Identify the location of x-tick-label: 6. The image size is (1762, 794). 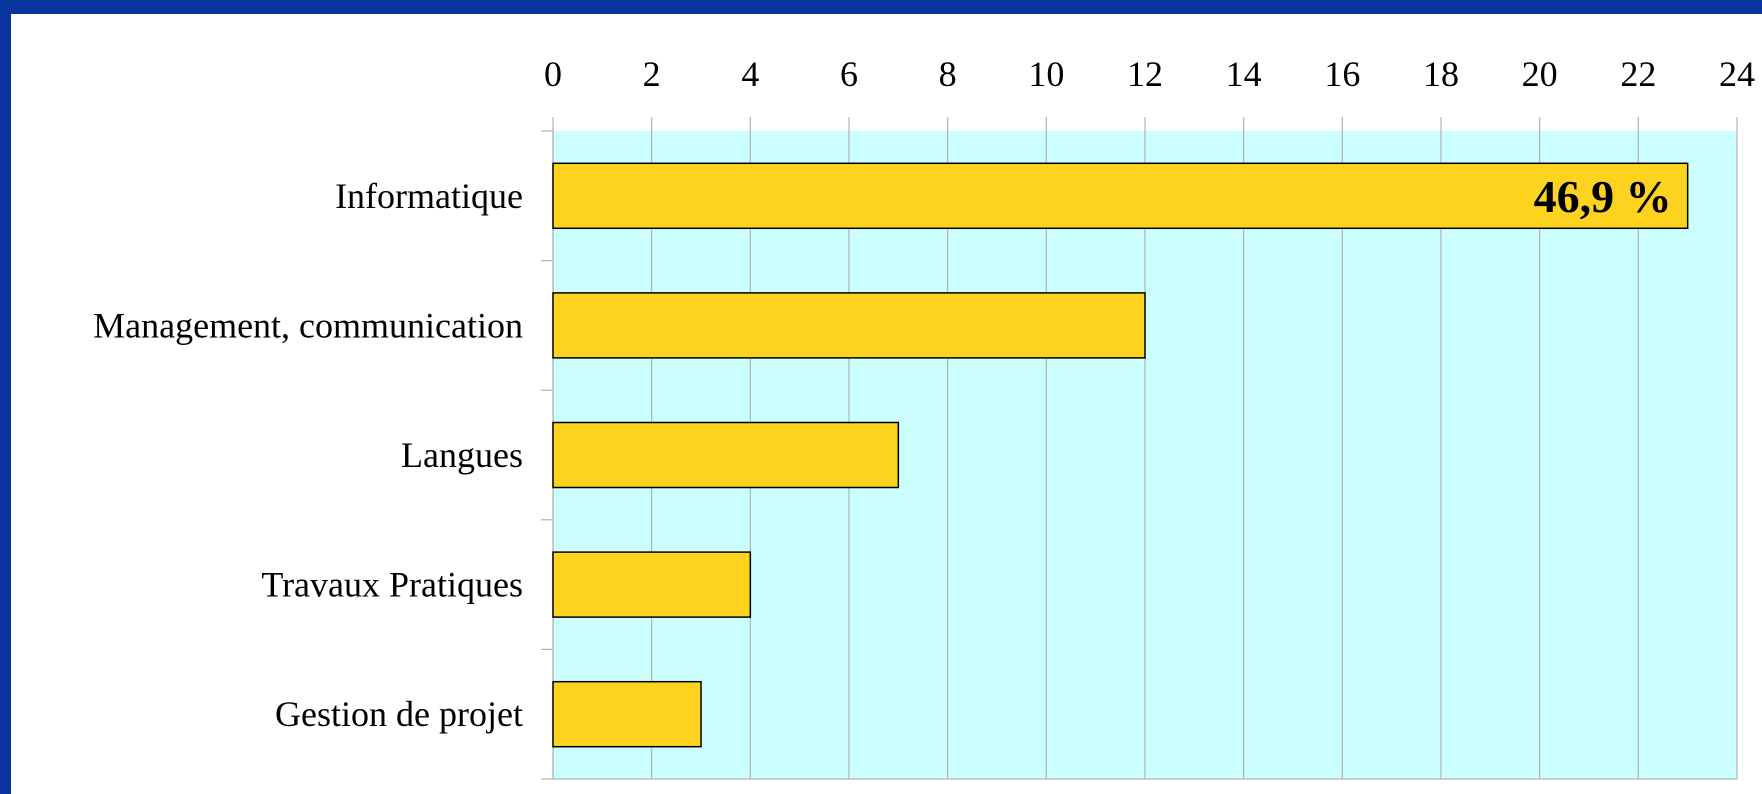
(849, 74).